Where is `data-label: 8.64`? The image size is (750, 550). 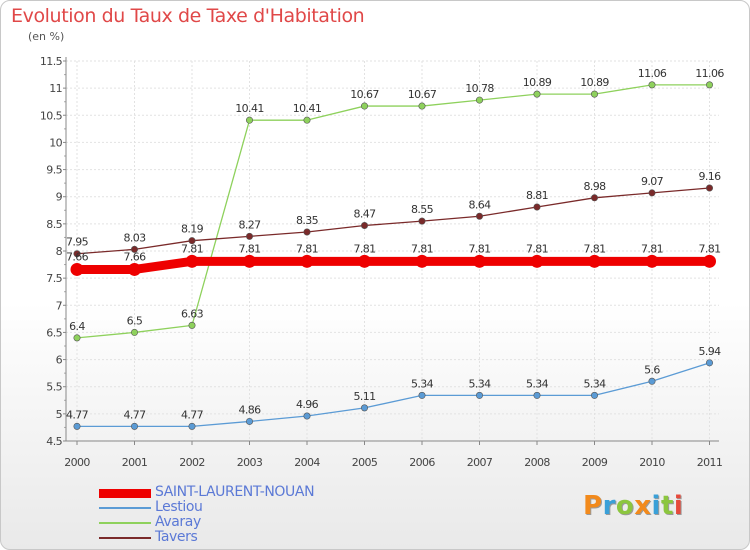
data-label: 8.64 is located at coordinates (479, 204).